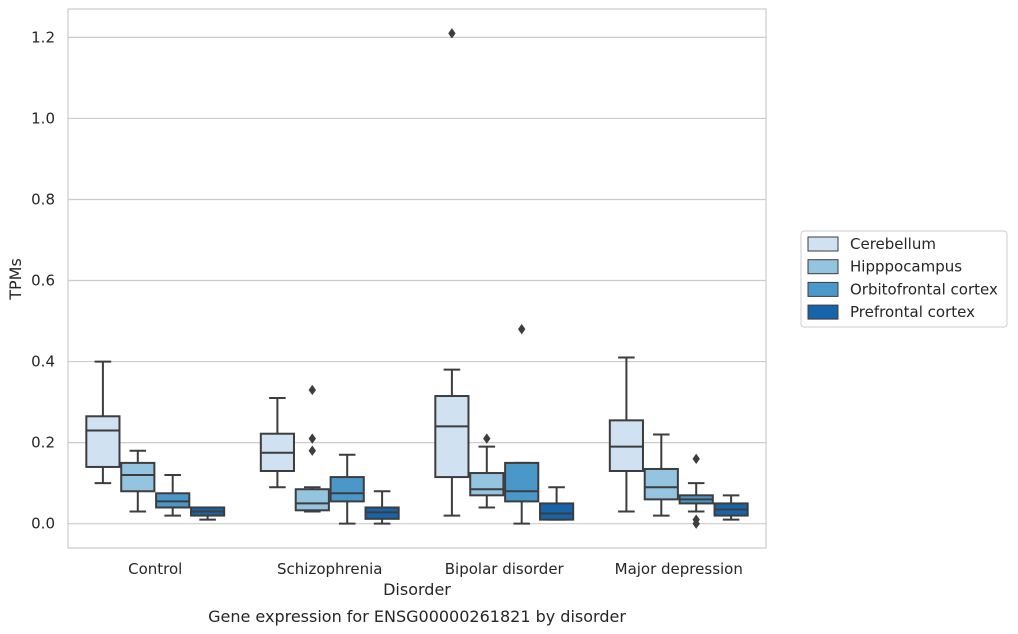  Describe the element at coordinates (15, 279) in the screenshot. I see `y-axis-label: TPMs` at that location.